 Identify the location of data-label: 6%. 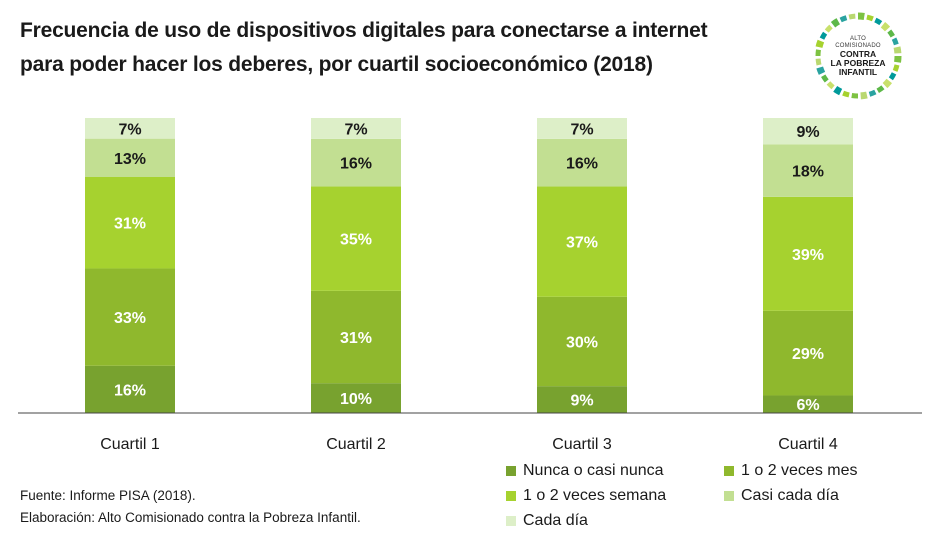
(807, 405).